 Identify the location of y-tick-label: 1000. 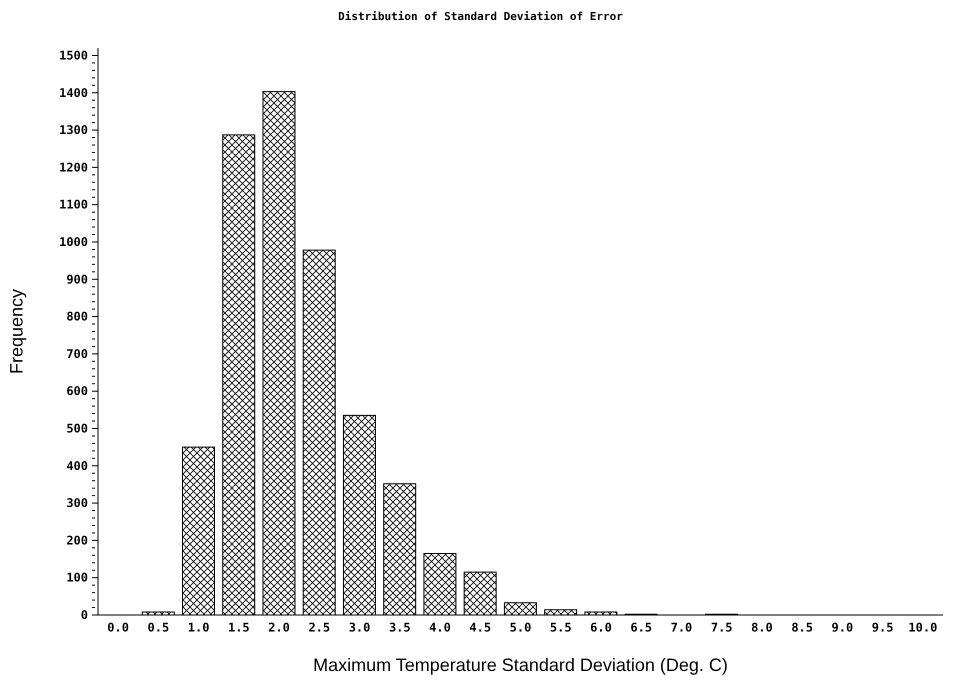
(73, 241).